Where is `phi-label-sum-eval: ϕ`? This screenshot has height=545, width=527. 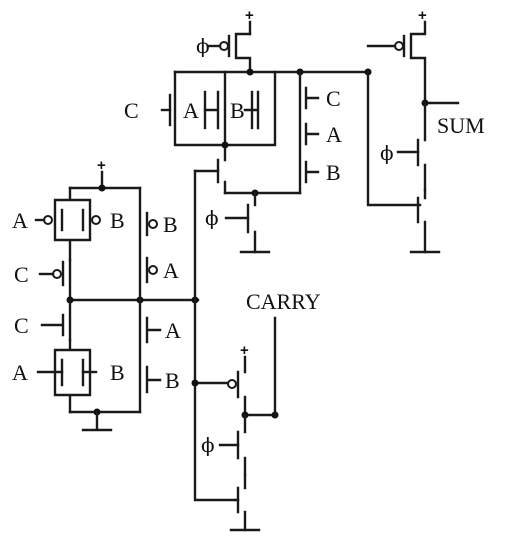 phi-label-sum-eval: ϕ is located at coordinates (212, 218).